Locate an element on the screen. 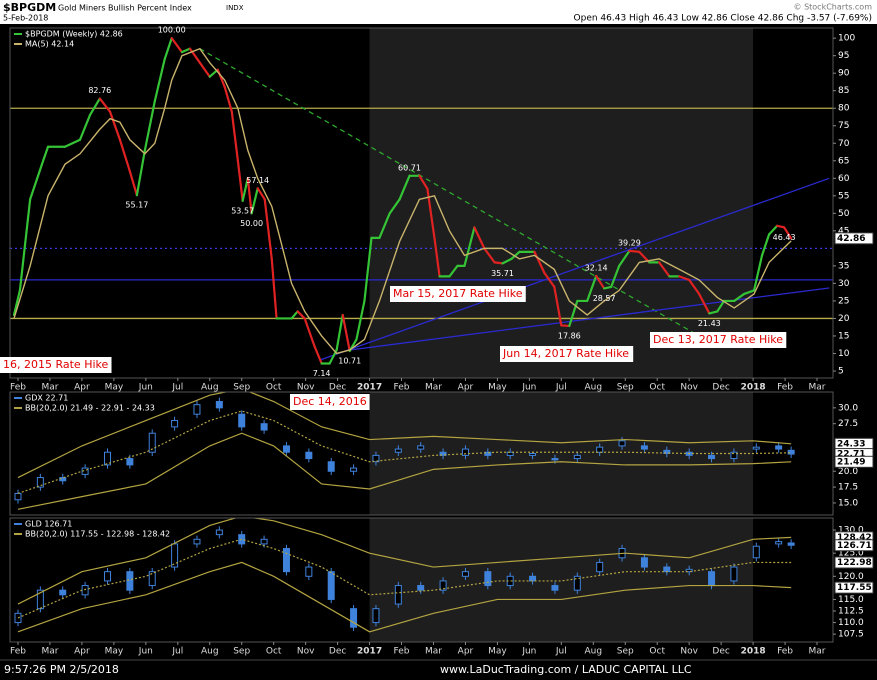 The image size is (877, 680). y-tick-label: 107.5 is located at coordinates (851, 635).